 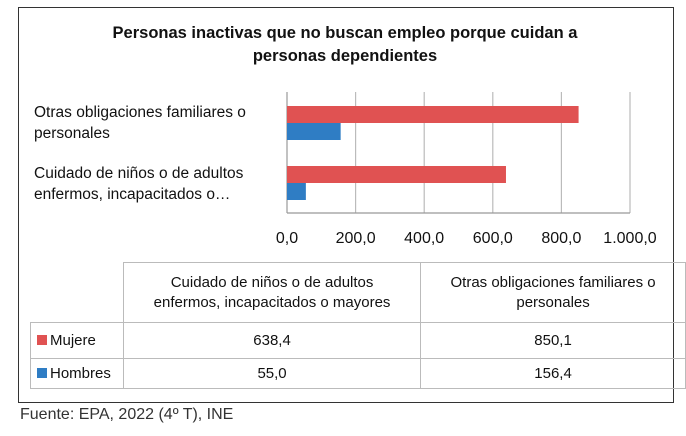 I want to click on legend-label: Hombres, so click(x=80, y=373).